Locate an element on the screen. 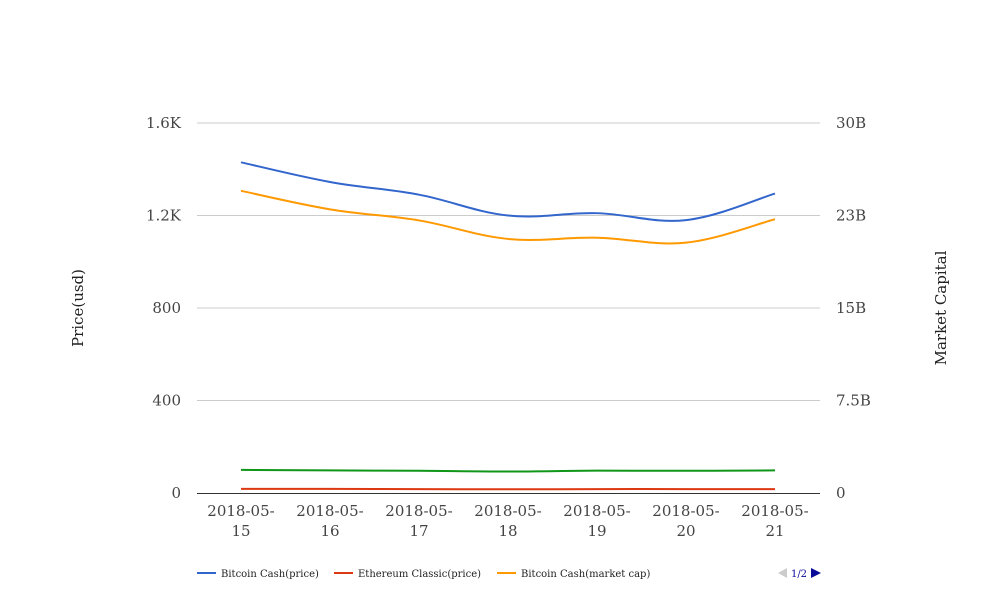  right-tick-label: 23B is located at coordinates (851, 216).